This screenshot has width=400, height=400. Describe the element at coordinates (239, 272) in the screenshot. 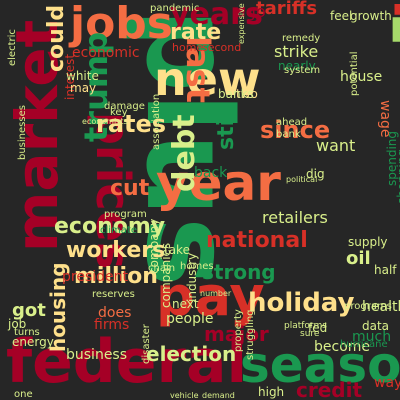

I see `word-strong: strong` at that location.